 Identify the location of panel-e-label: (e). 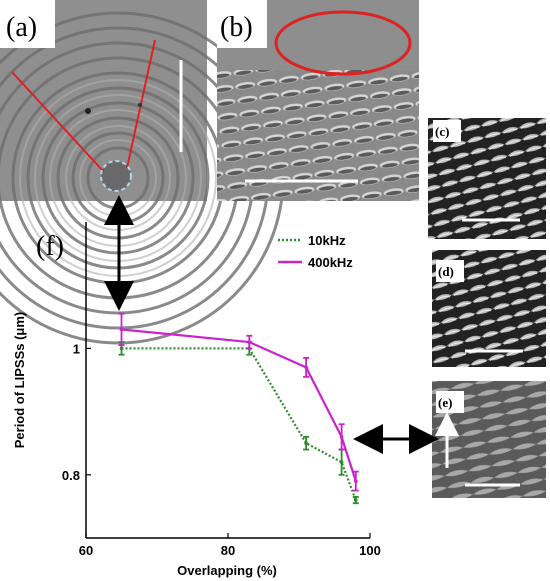
(445, 402).